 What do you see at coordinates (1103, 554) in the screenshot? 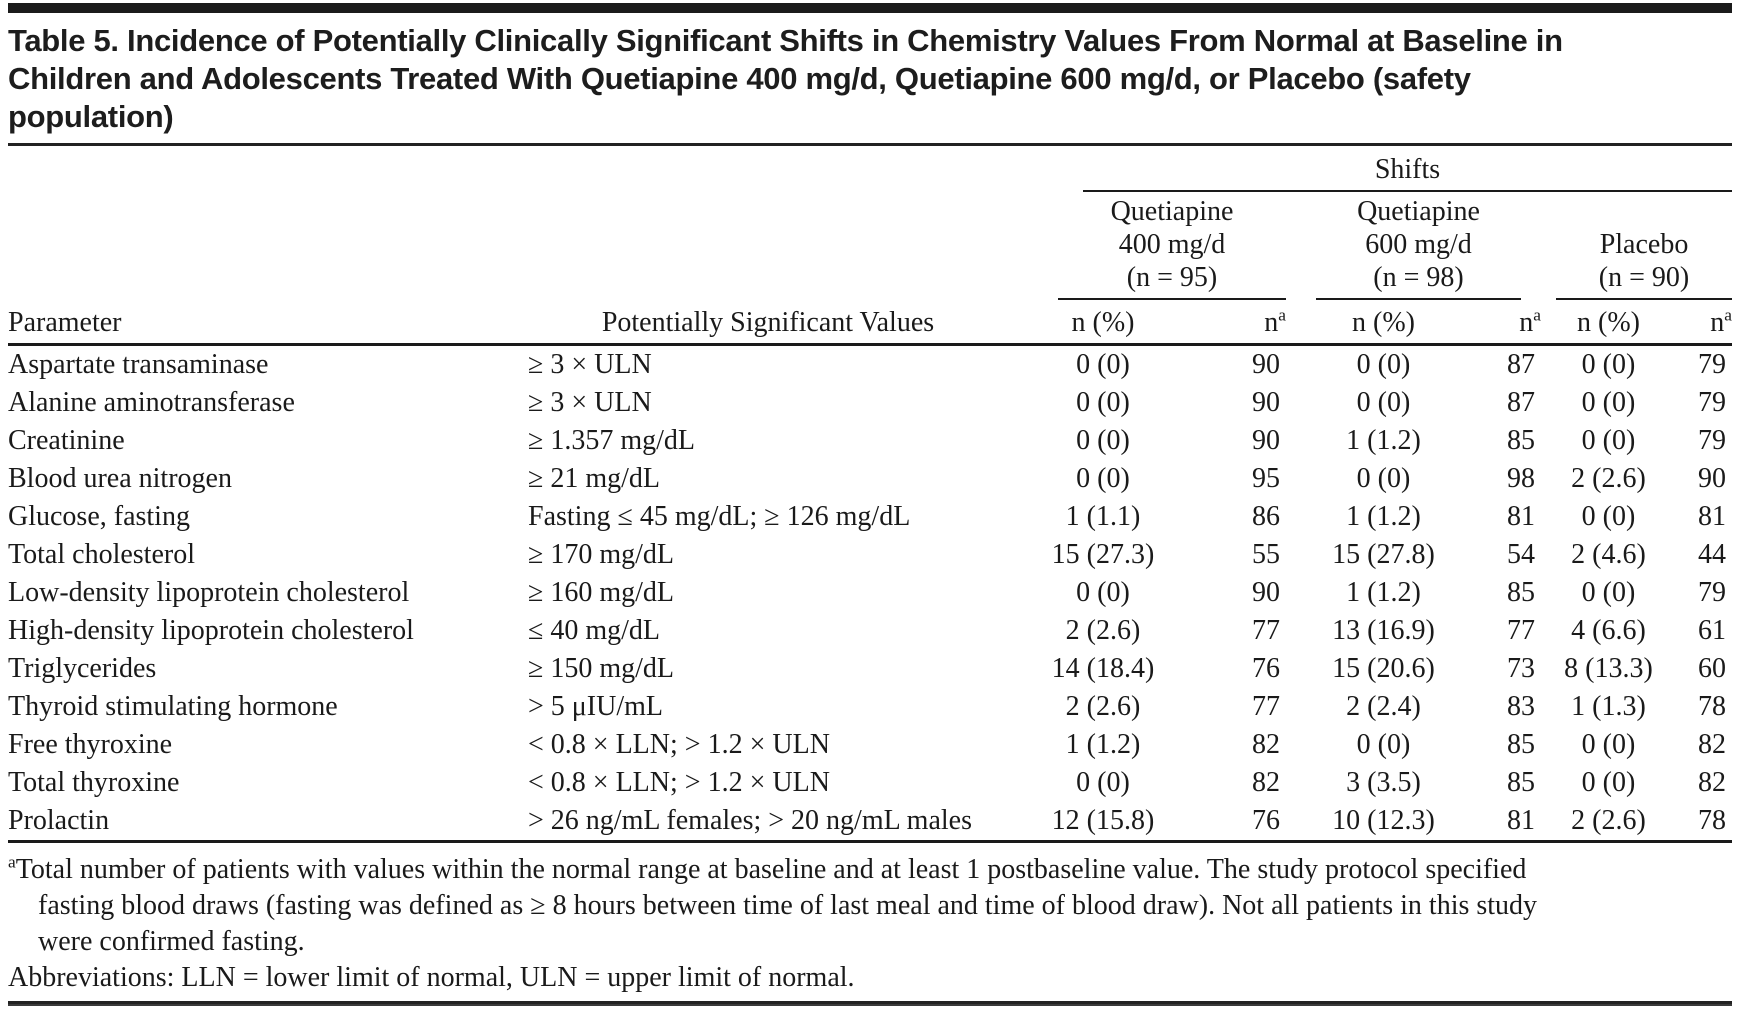
I see `cell-q400-n-pct: 15 (27.3)` at bounding box center [1103, 554].